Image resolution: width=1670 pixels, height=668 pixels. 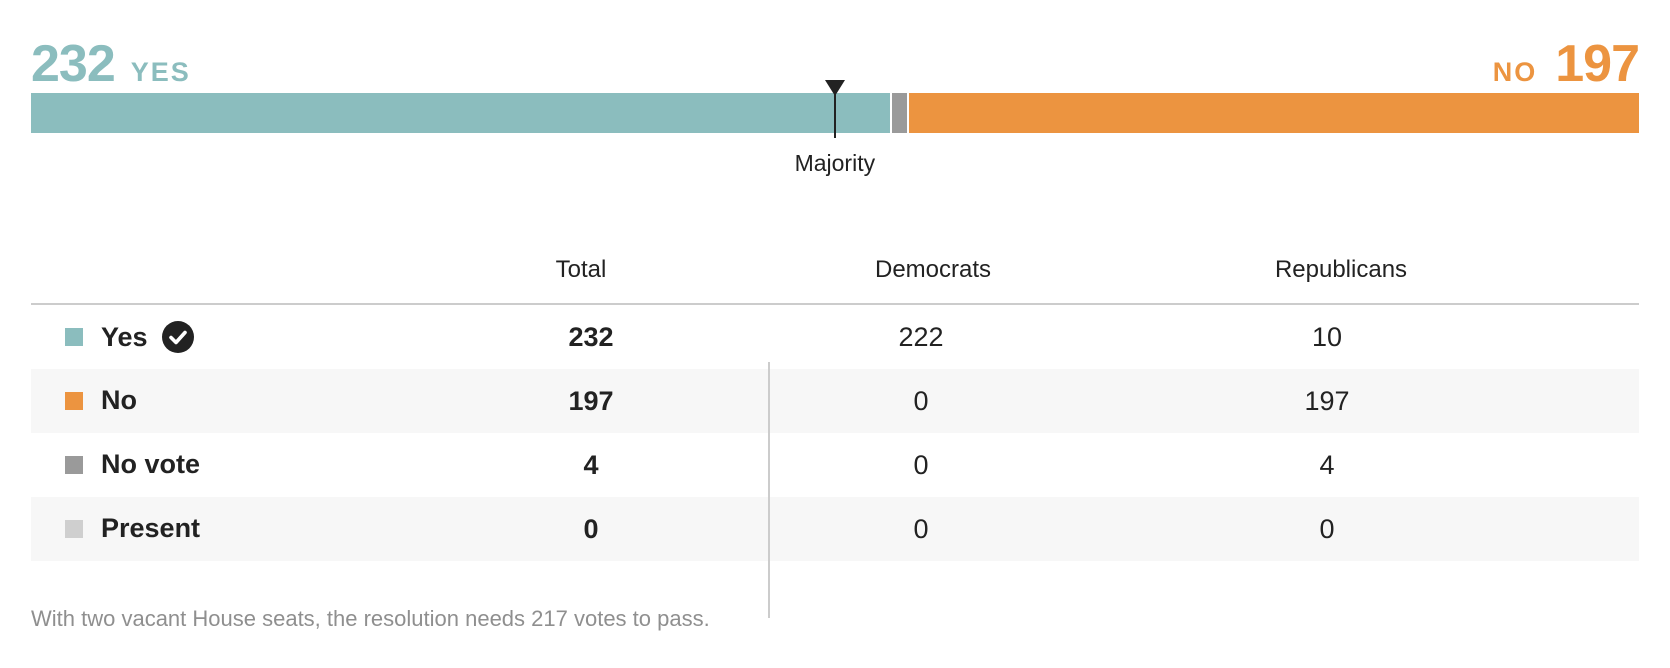 I want to click on table-row-present: Present 0 0 0, so click(x=835, y=529).